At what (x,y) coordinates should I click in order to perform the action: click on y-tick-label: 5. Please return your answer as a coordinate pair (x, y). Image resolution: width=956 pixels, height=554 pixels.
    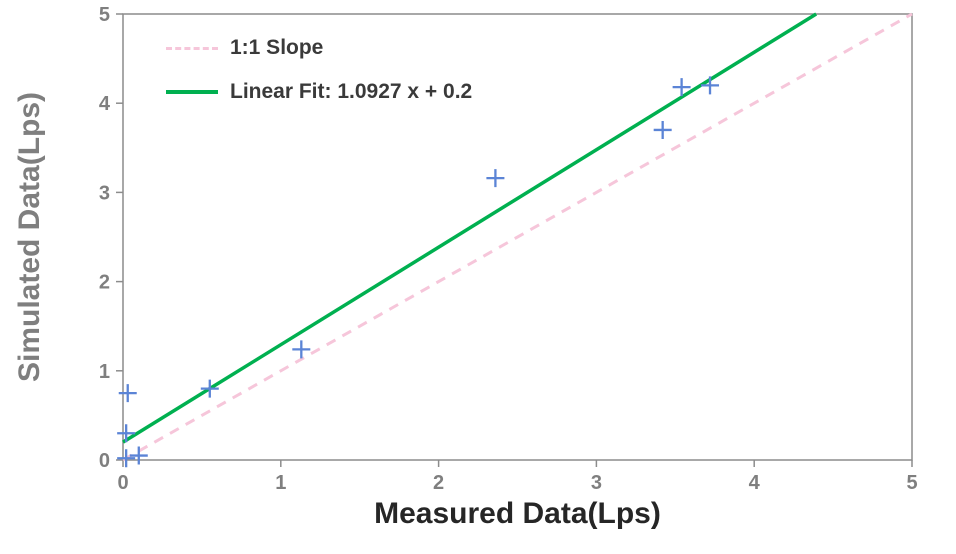
    Looking at the image, I should click on (104, 15).